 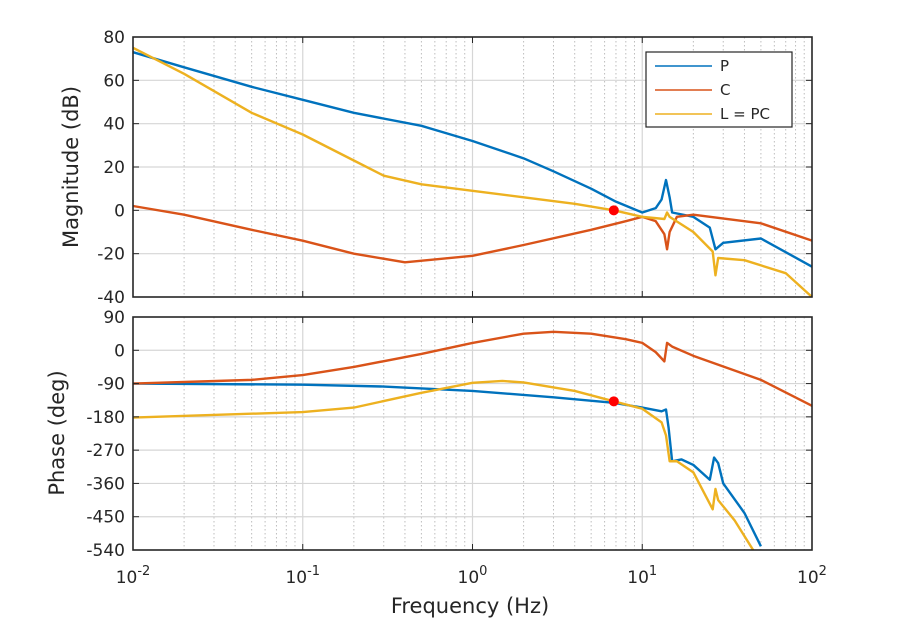 I want to click on magnitude-ytick-label: -20, so click(x=111, y=255).